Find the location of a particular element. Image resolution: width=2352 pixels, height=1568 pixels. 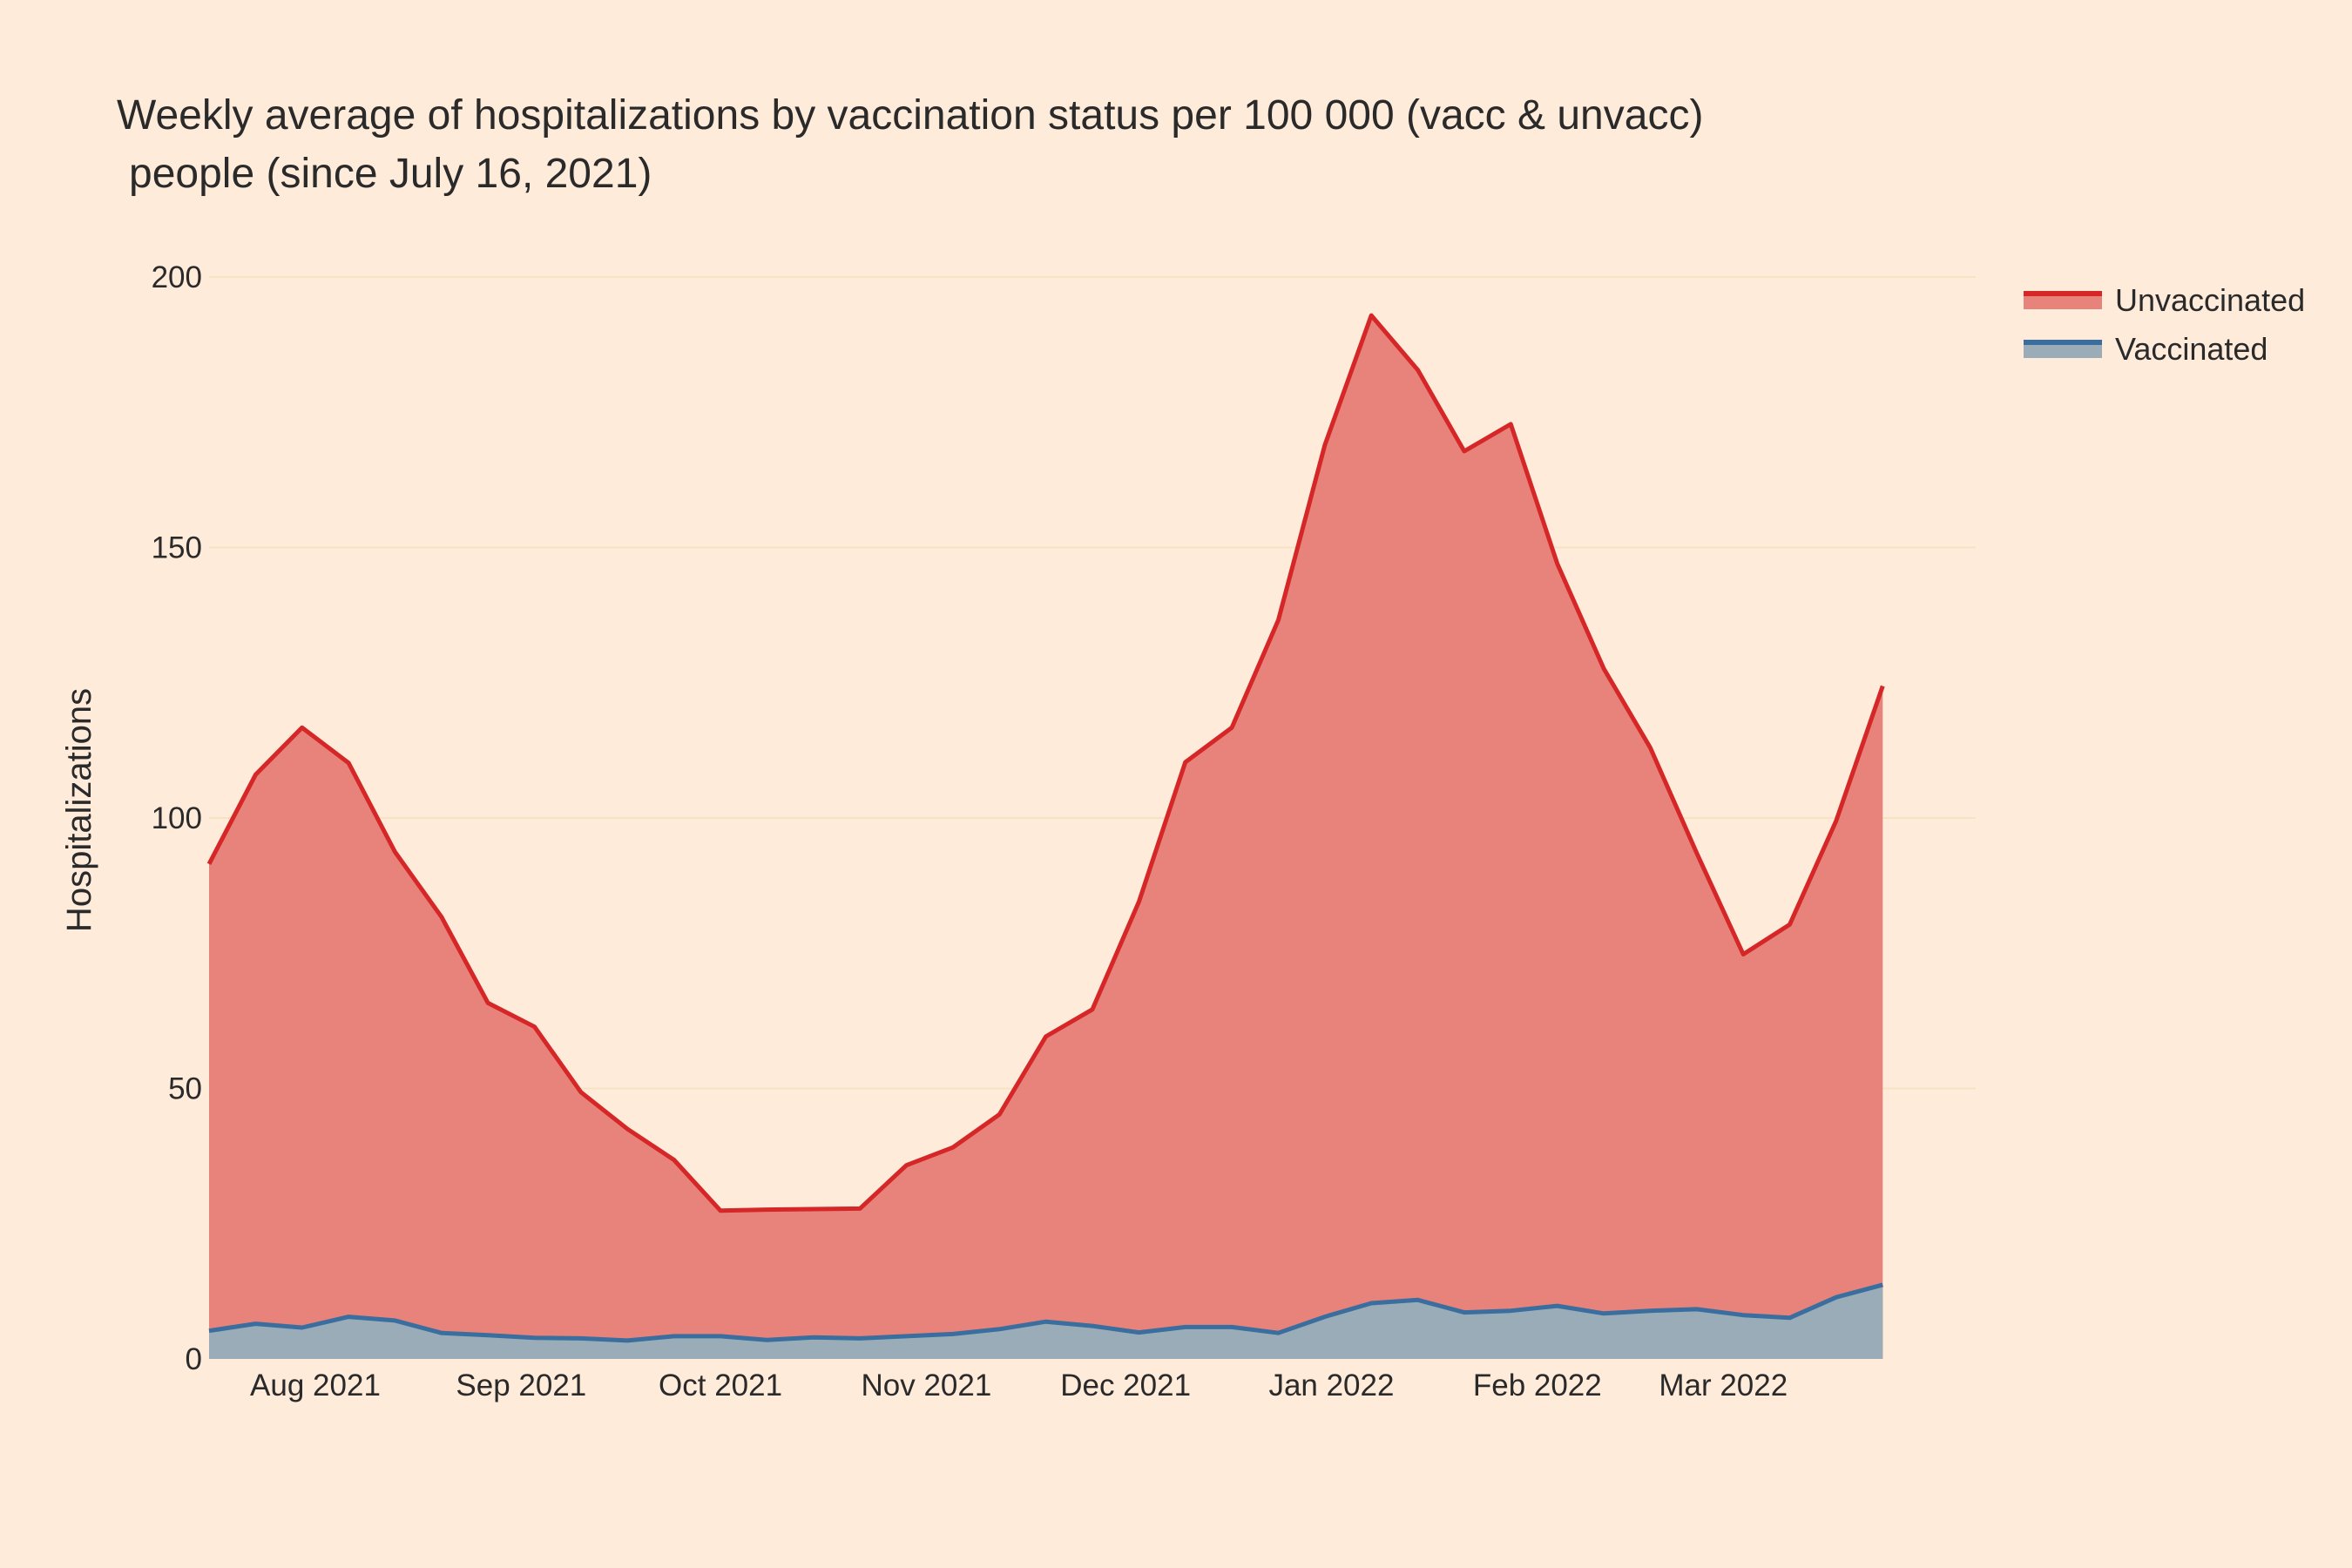

legend-label: Vaccinated is located at coordinates (2191, 349).